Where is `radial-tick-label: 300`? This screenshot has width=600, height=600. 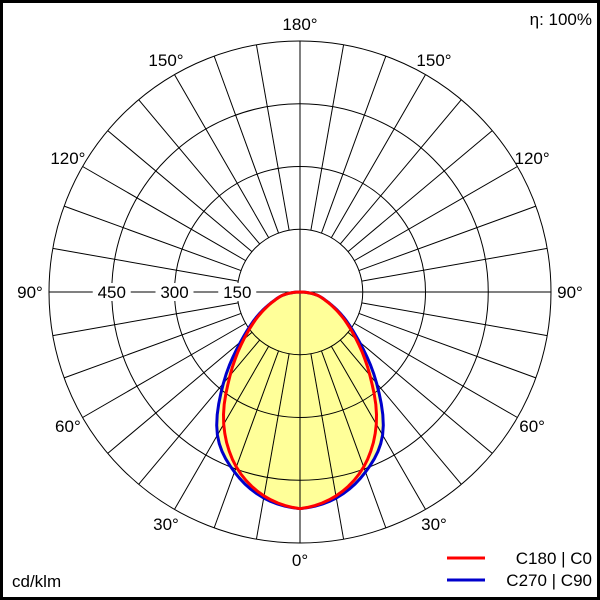
radial-tick-label: 300 is located at coordinates (174, 292).